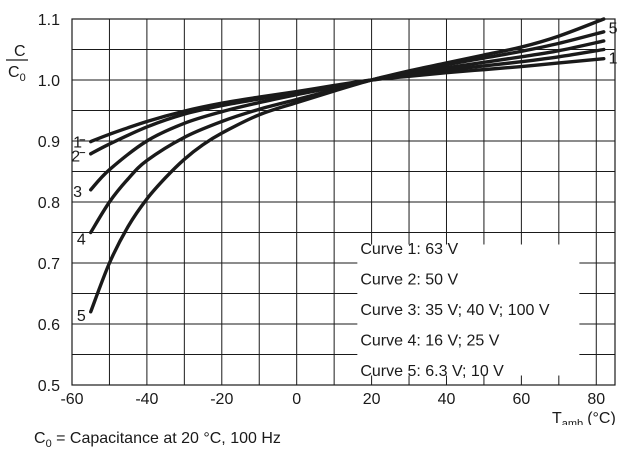 The height and width of the screenshot is (458, 619). I want to click on x-axis-title-unit: (°C), so click(601, 417).